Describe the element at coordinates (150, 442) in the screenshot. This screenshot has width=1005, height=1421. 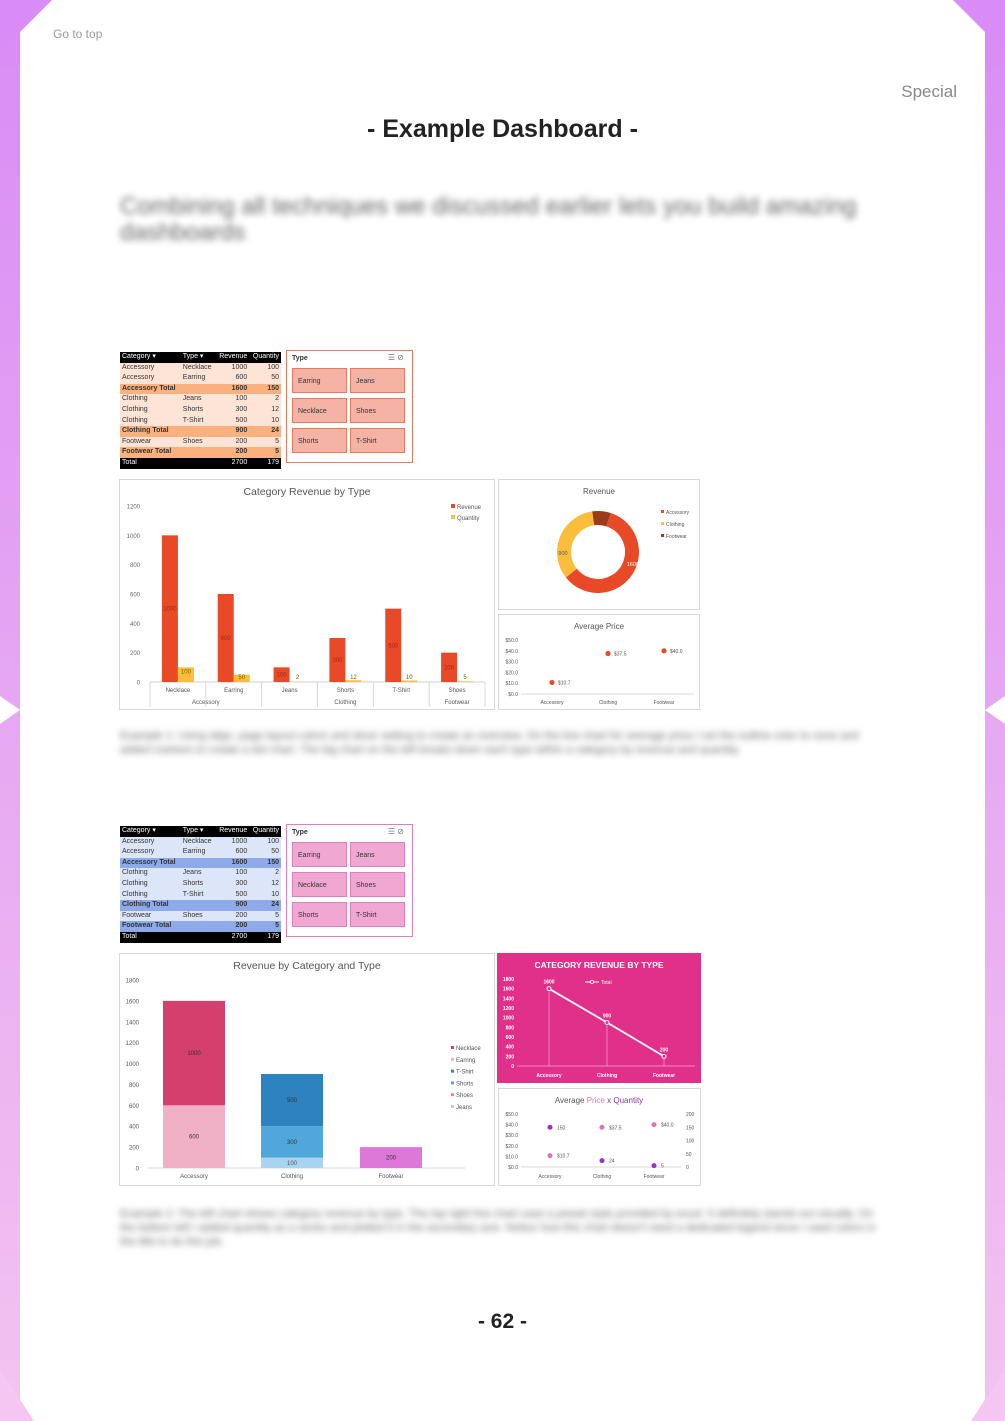
I see `pivot-cell: Footwear` at that location.